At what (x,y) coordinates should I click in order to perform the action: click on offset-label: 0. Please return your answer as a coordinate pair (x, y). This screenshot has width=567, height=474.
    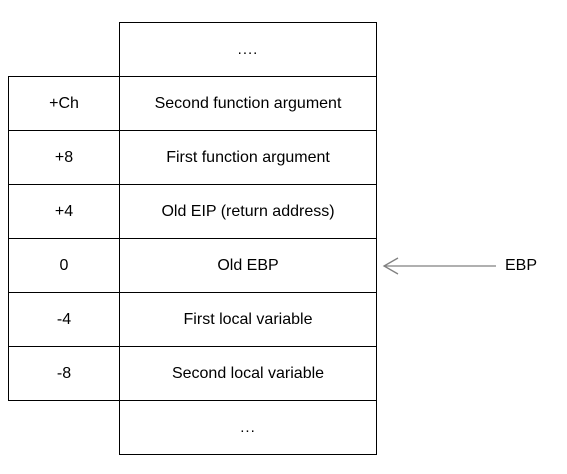
    Looking at the image, I should click on (64, 265).